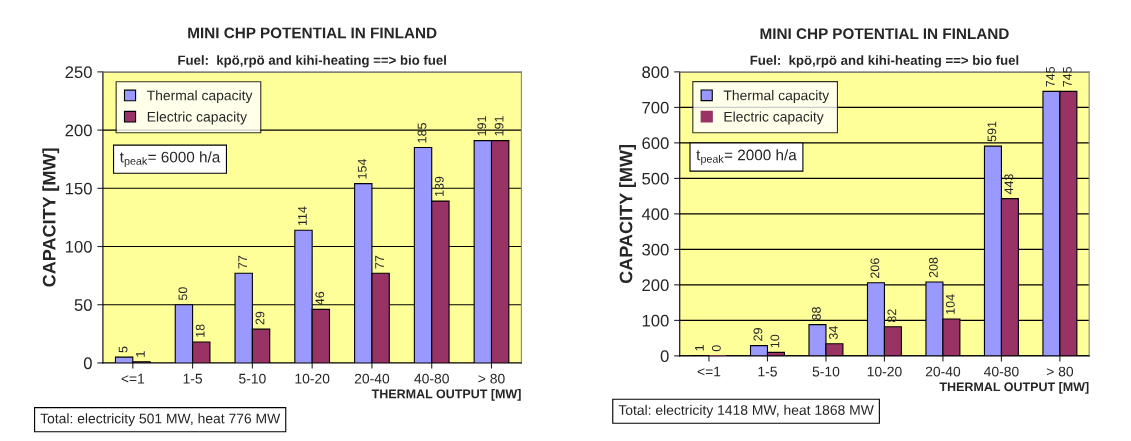  I want to click on data-label: 88, so click(816, 313).